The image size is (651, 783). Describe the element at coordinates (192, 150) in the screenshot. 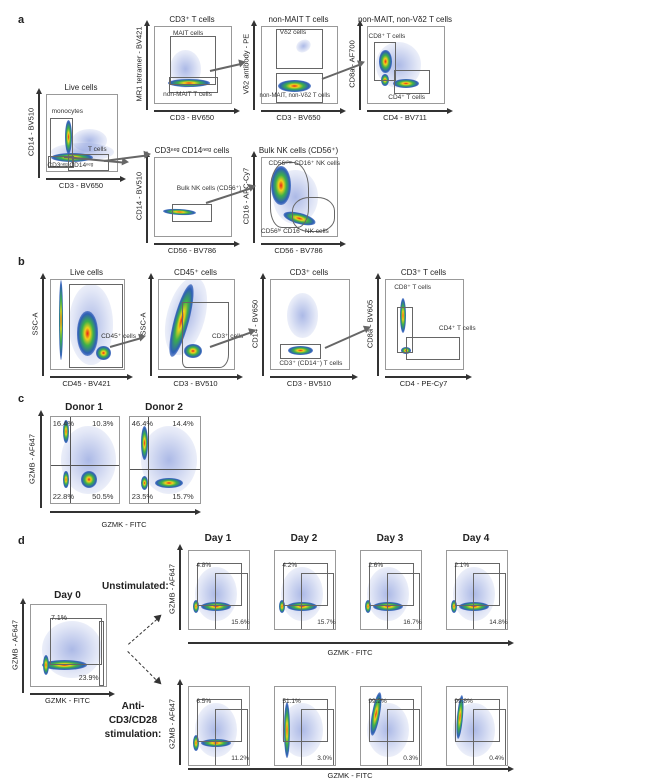

I see `a-cd3neg-cd14neg-title: CD3ⁿᵉᵍ CD14ⁿᵉᵍ cells` at that location.